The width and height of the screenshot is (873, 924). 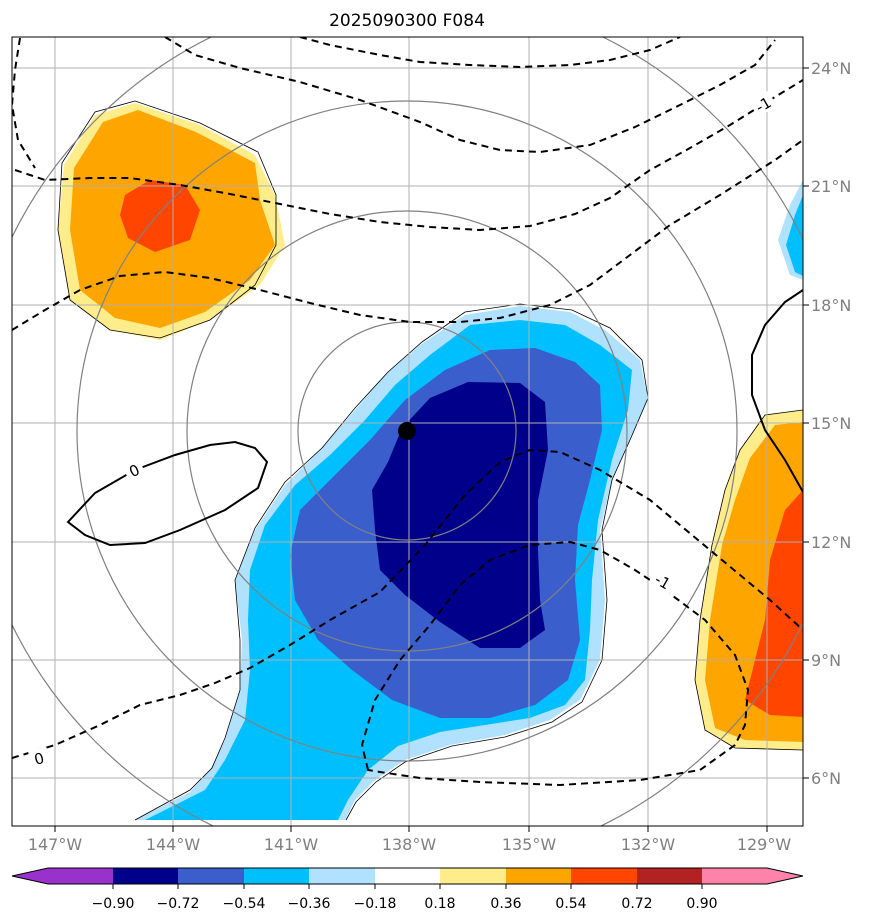 I want to click on figure-title: 2025090300 F084, so click(x=407, y=21).